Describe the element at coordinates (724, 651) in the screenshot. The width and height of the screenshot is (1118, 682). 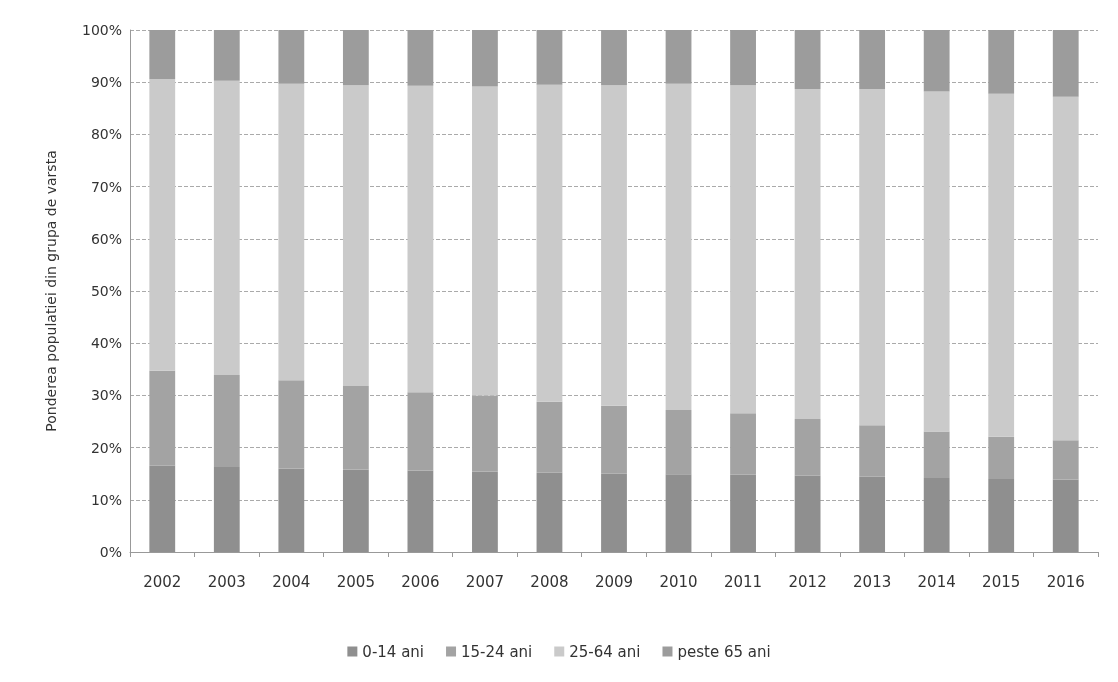
I see `legend-label: peste 65 ani` at that location.